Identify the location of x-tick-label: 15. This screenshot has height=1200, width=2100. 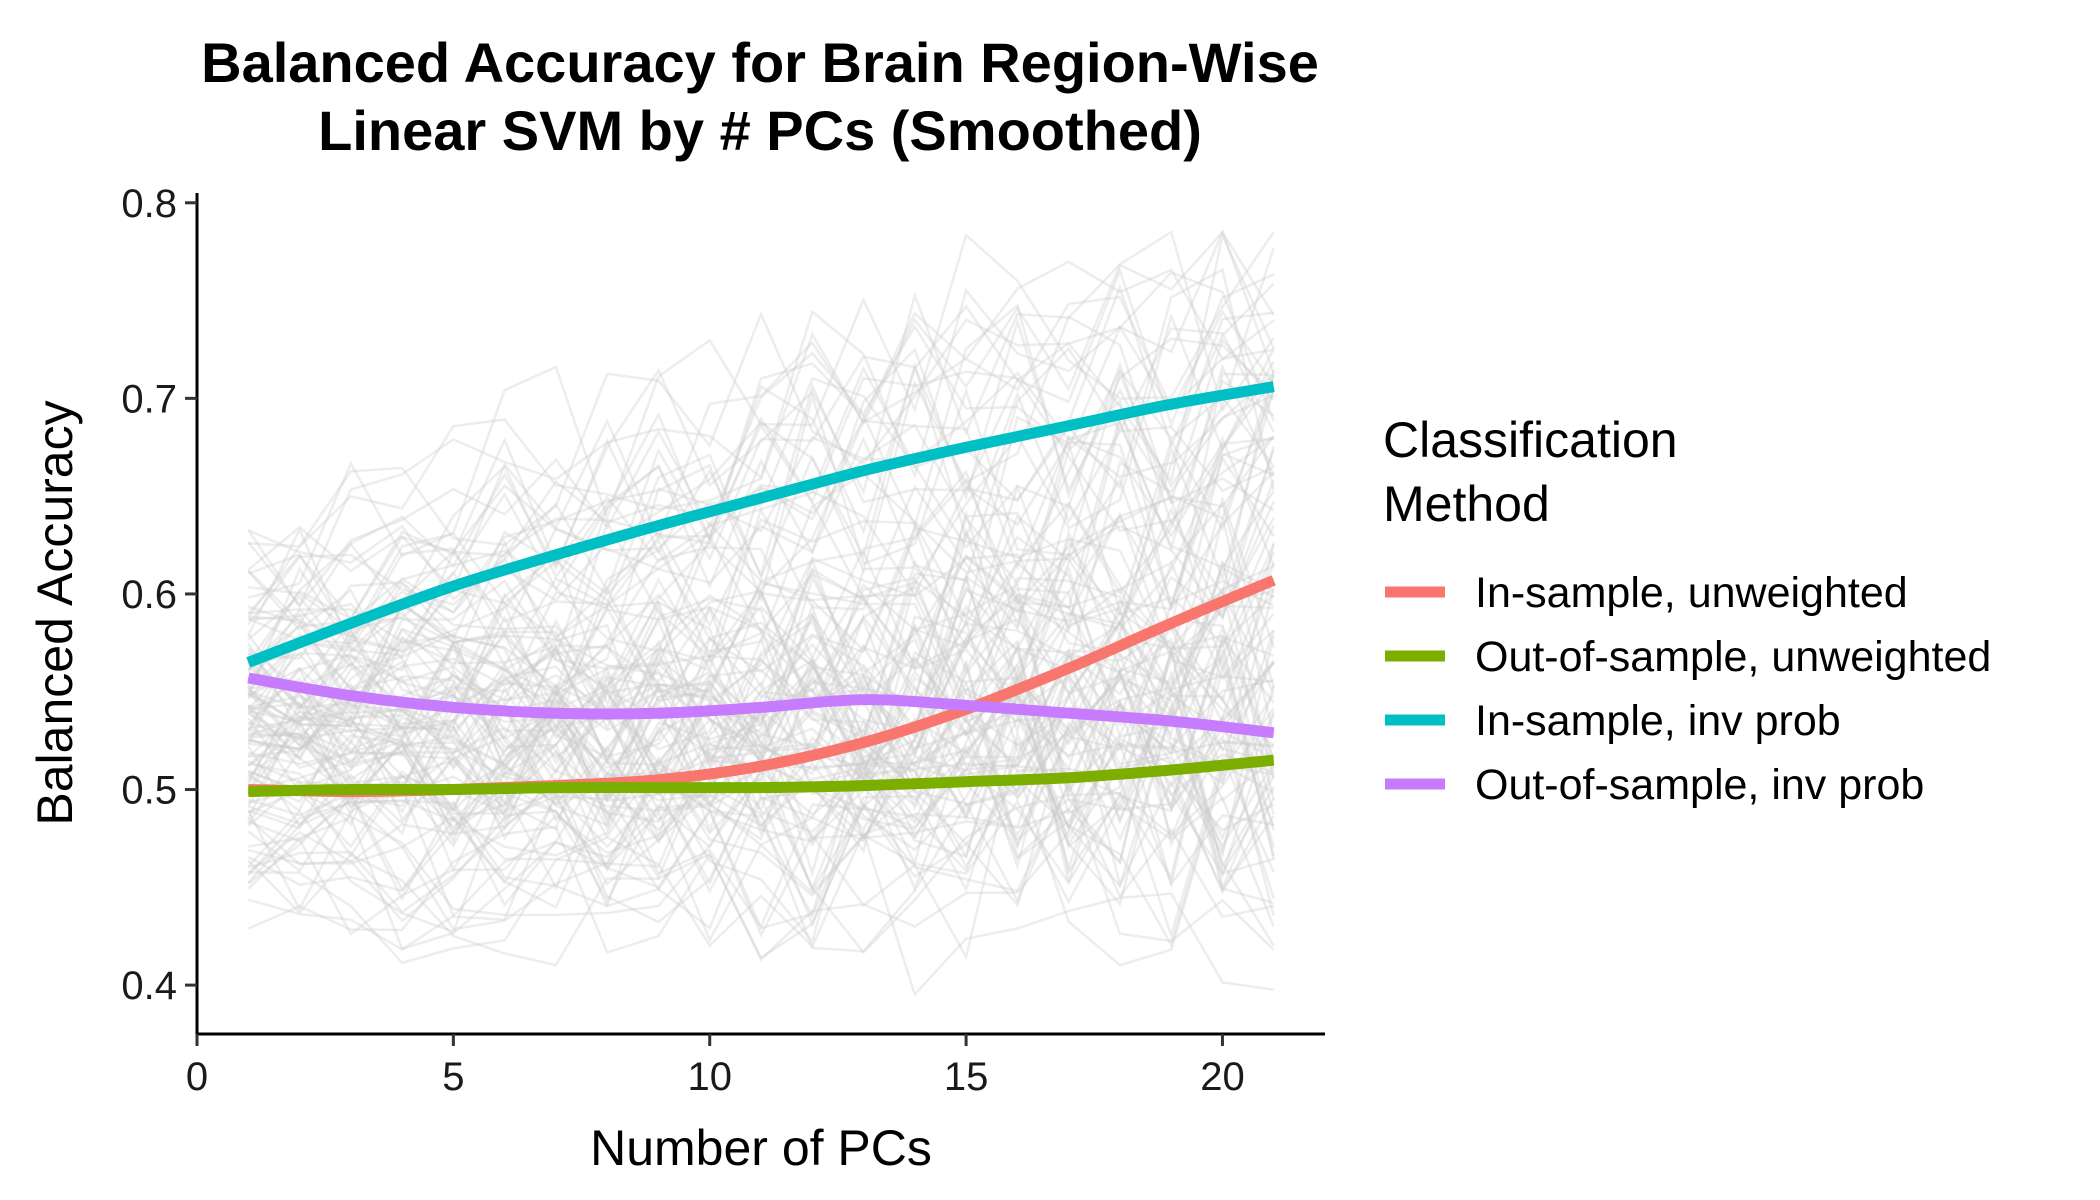
(966, 1077).